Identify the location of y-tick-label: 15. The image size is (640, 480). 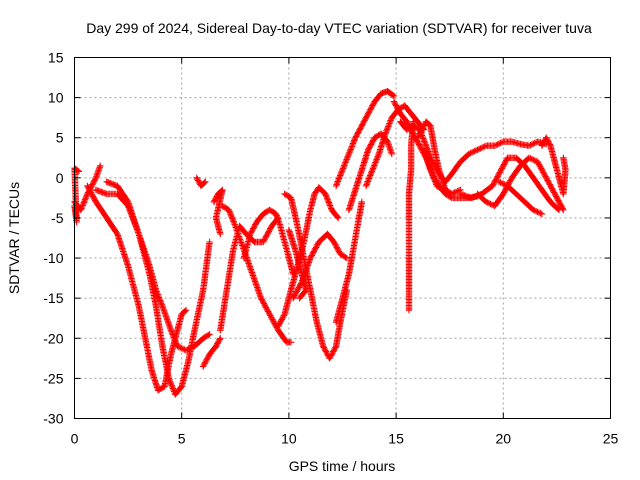
(56, 58).